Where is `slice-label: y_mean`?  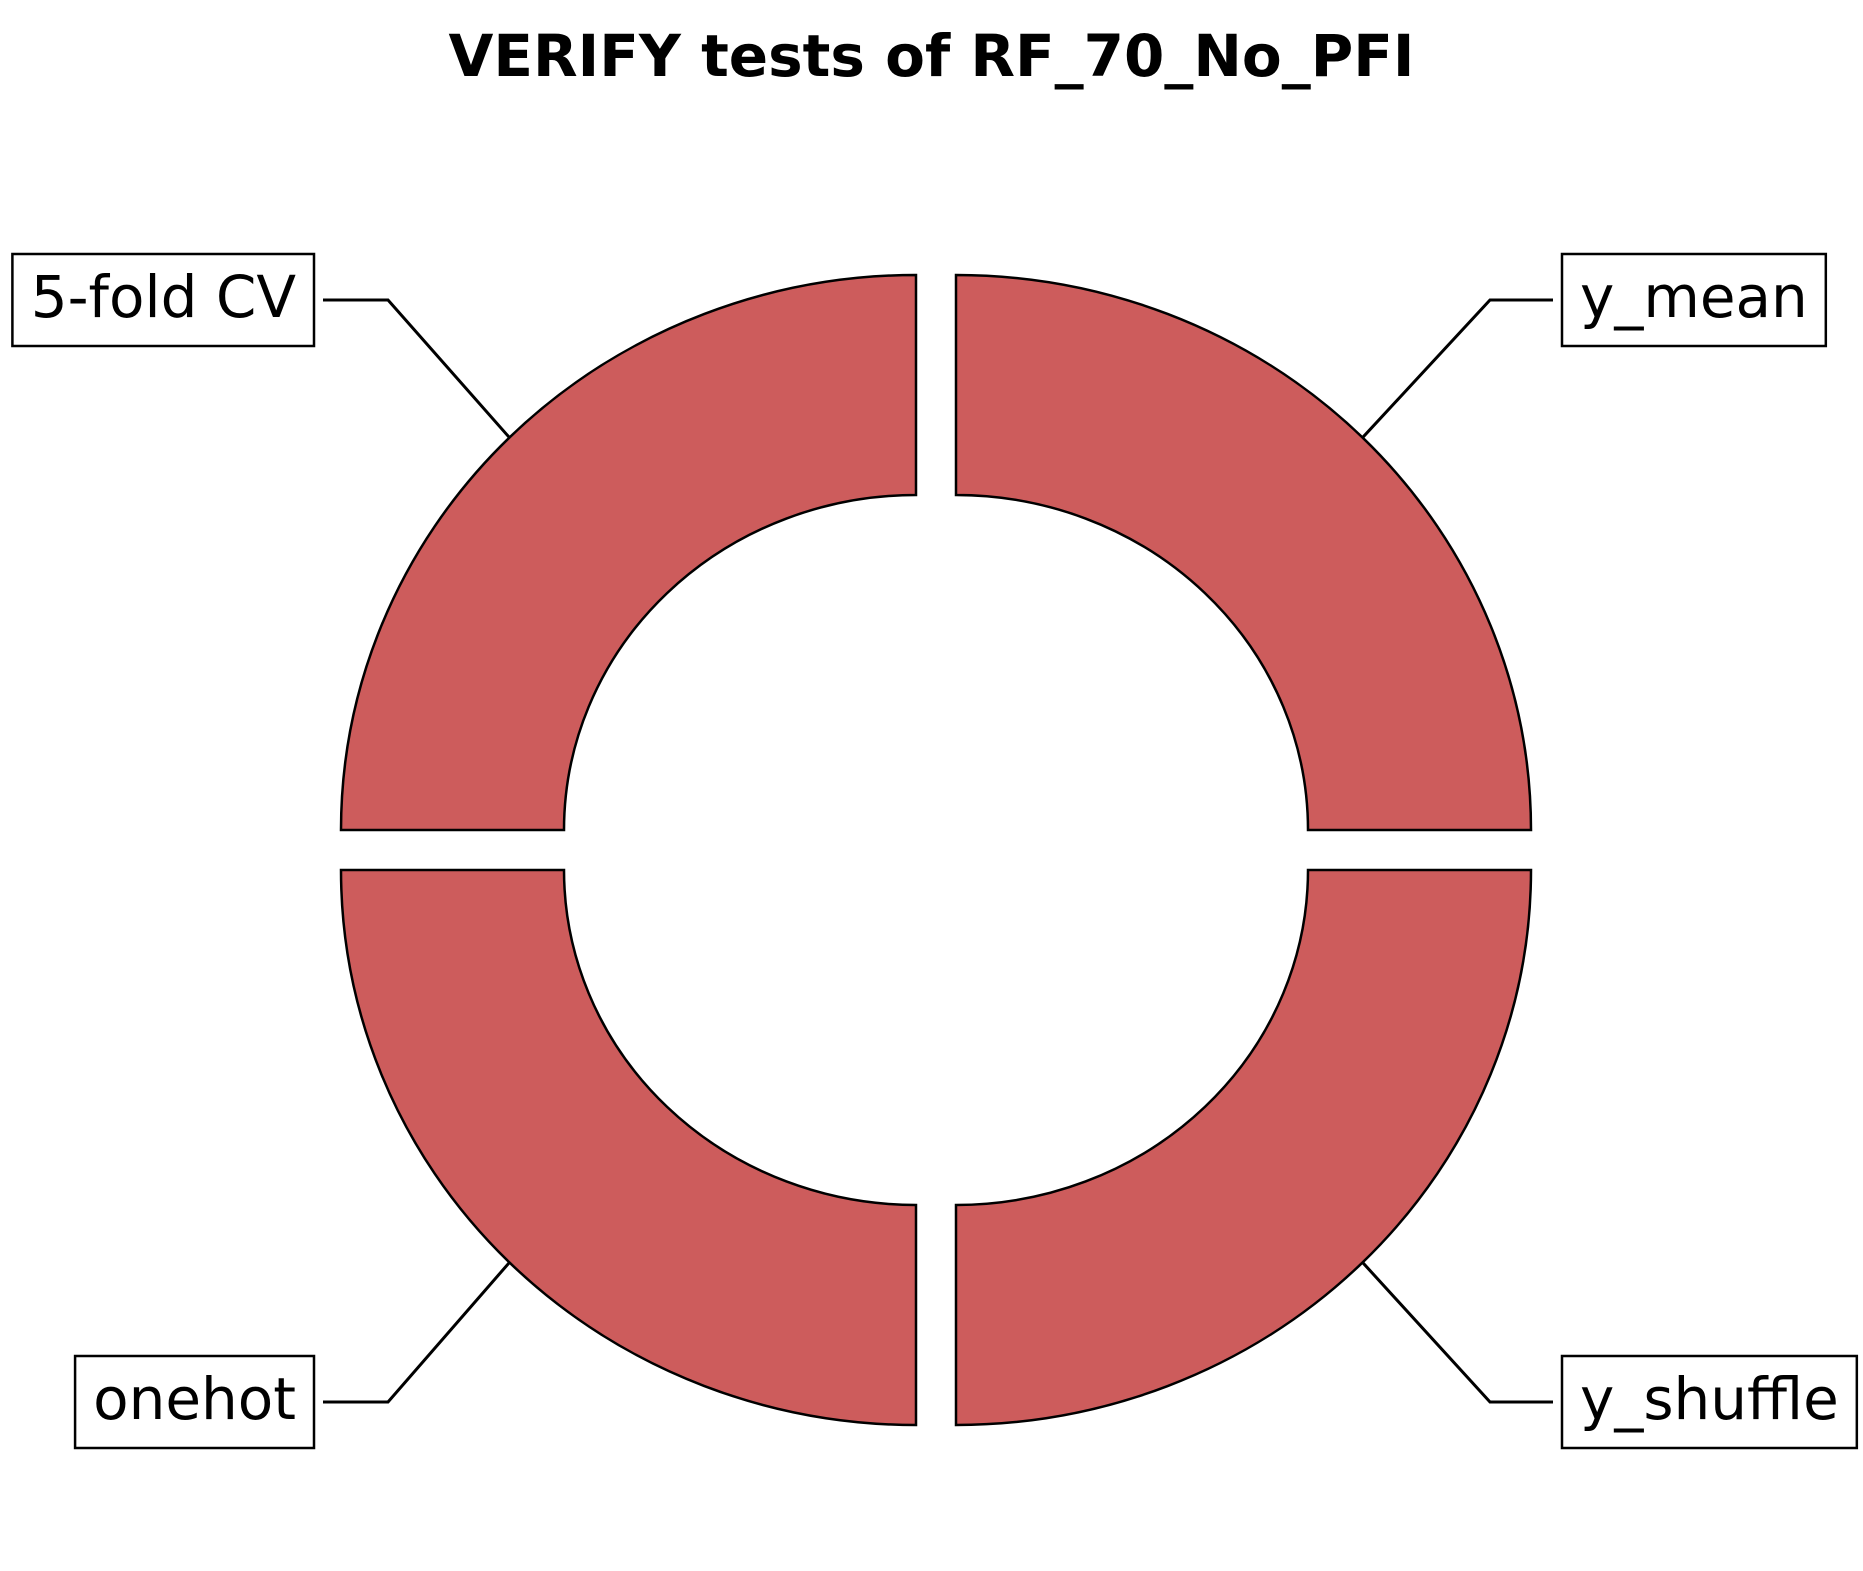 slice-label: y_mean is located at coordinates (1694, 300).